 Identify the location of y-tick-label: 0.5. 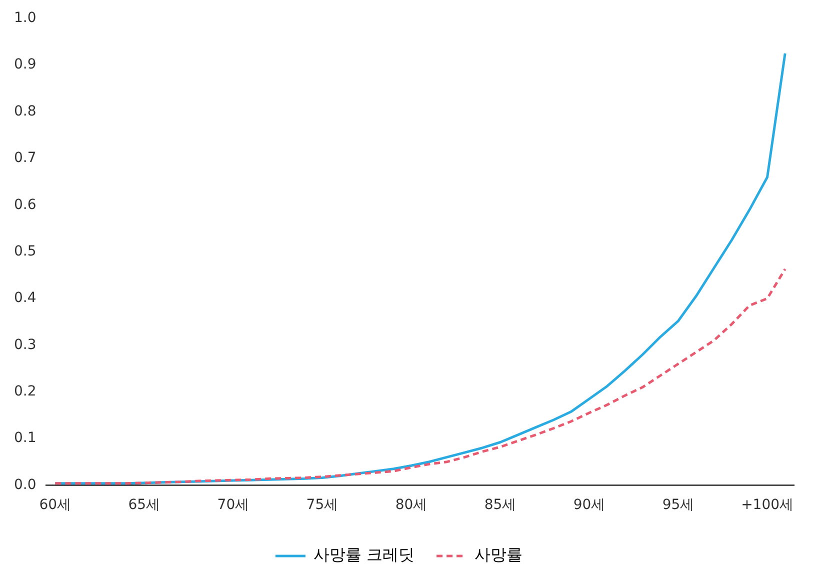
(25, 251).